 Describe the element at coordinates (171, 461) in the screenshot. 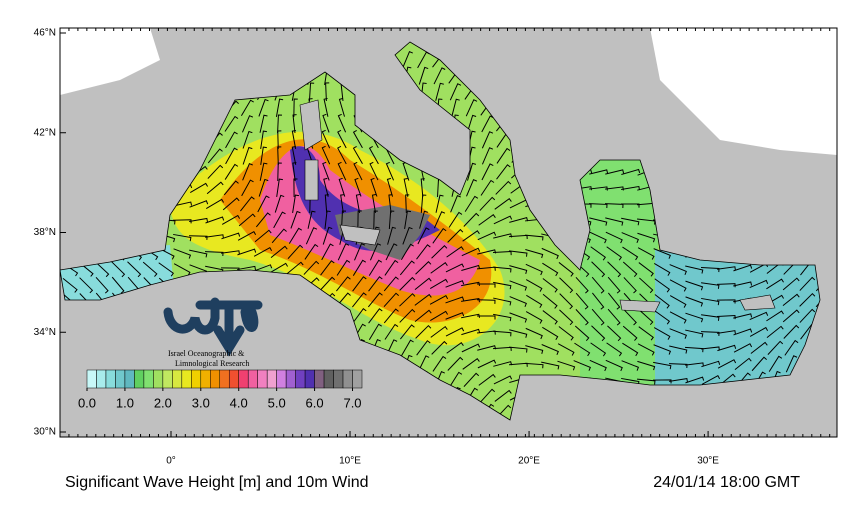

I see `x-tick-label: 0°` at that location.